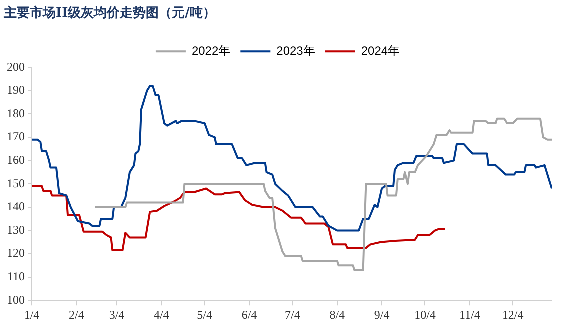 The height and width of the screenshot is (330, 566). I want to click on x-tick-label: 4/4, so click(162, 315).